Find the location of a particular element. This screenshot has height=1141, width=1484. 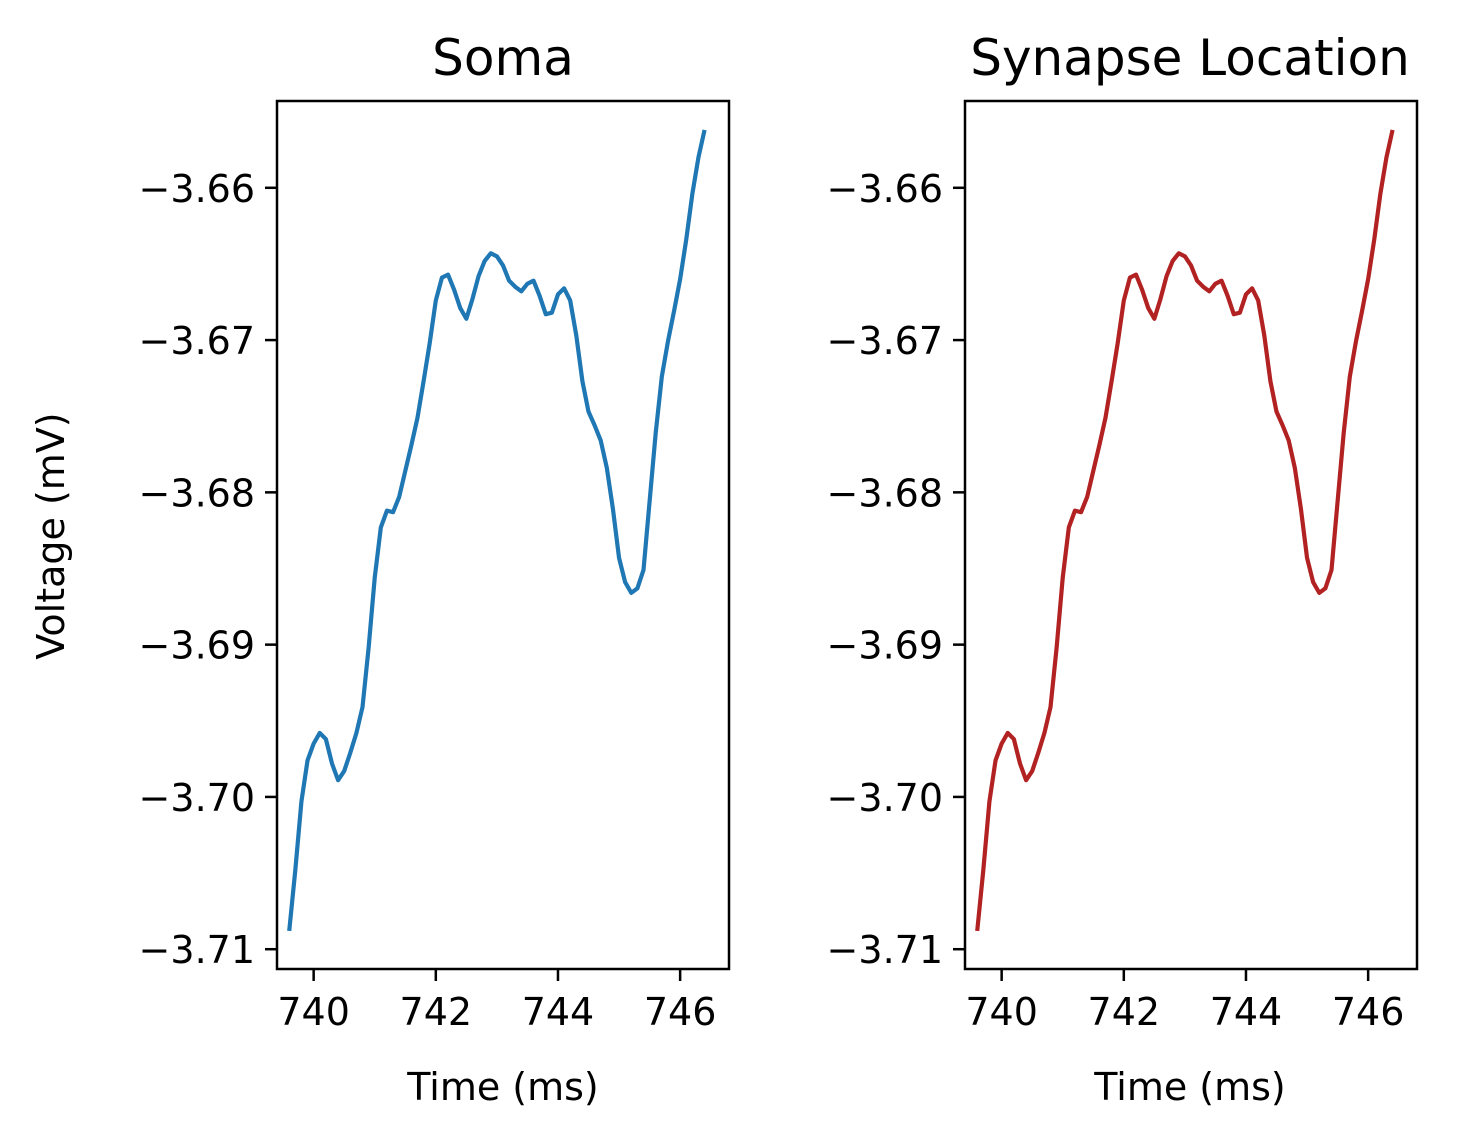

synapse-x-tick-label: 742 is located at coordinates (1124, 1012).